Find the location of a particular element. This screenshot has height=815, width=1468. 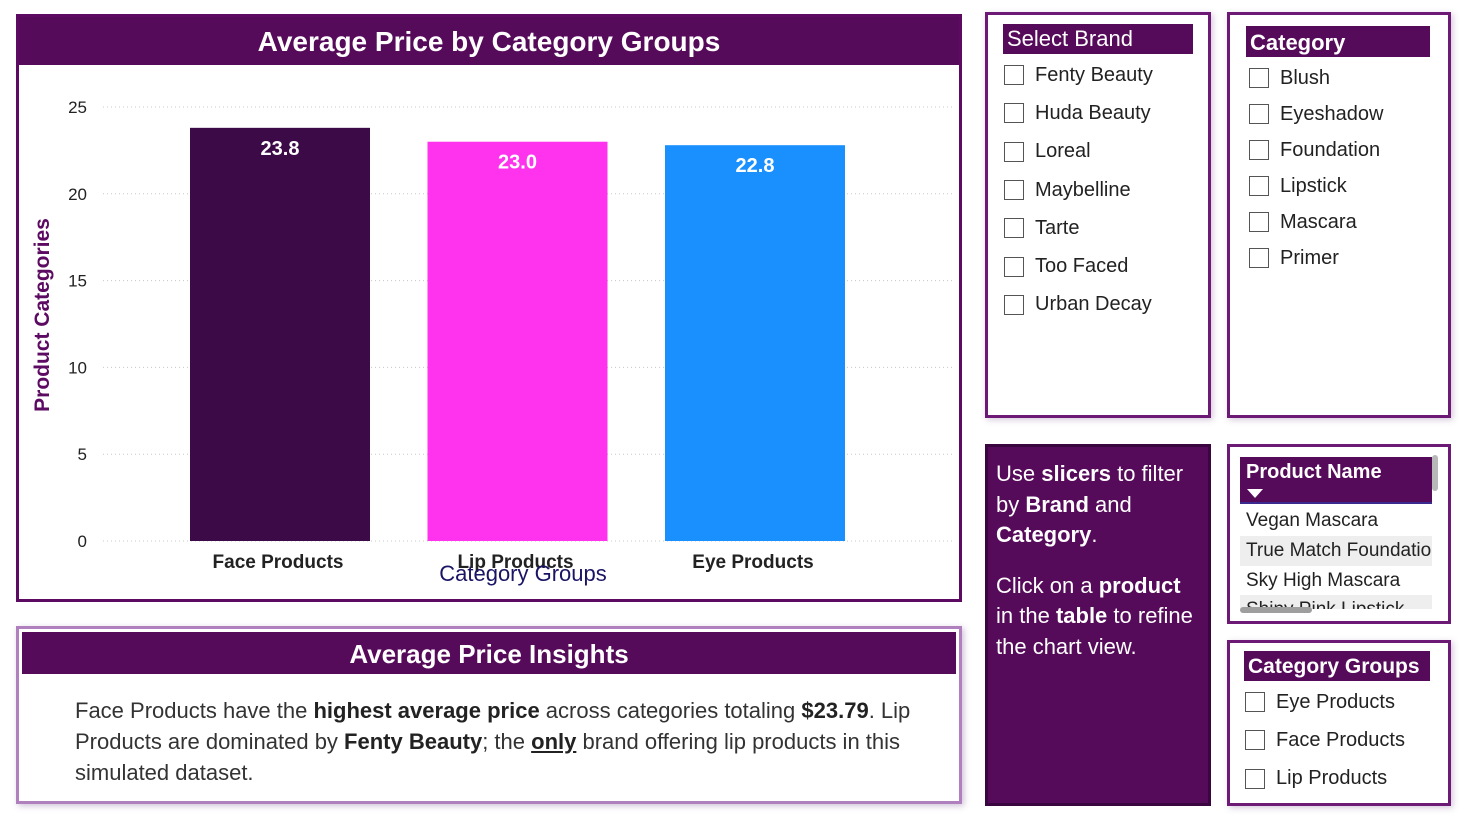

category-item: Lipstick is located at coordinates (1348, 186).